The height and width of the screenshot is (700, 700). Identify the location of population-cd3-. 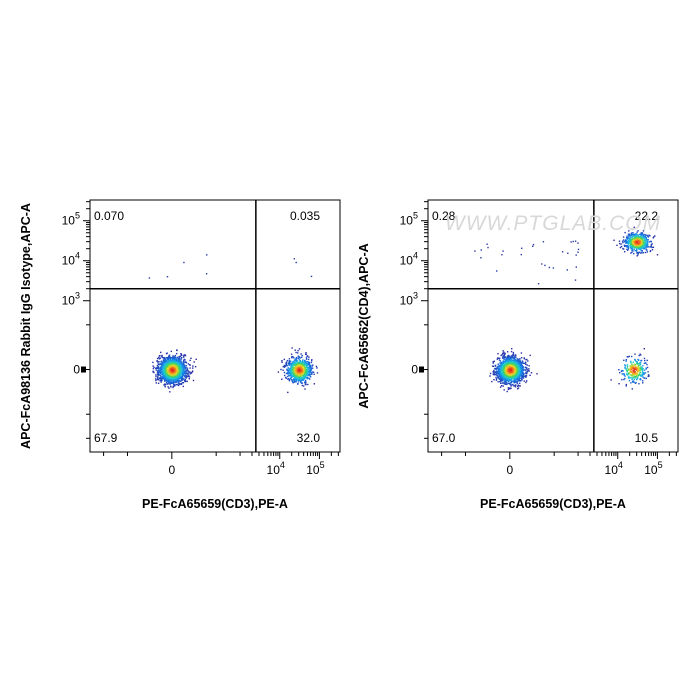
(298, 370).